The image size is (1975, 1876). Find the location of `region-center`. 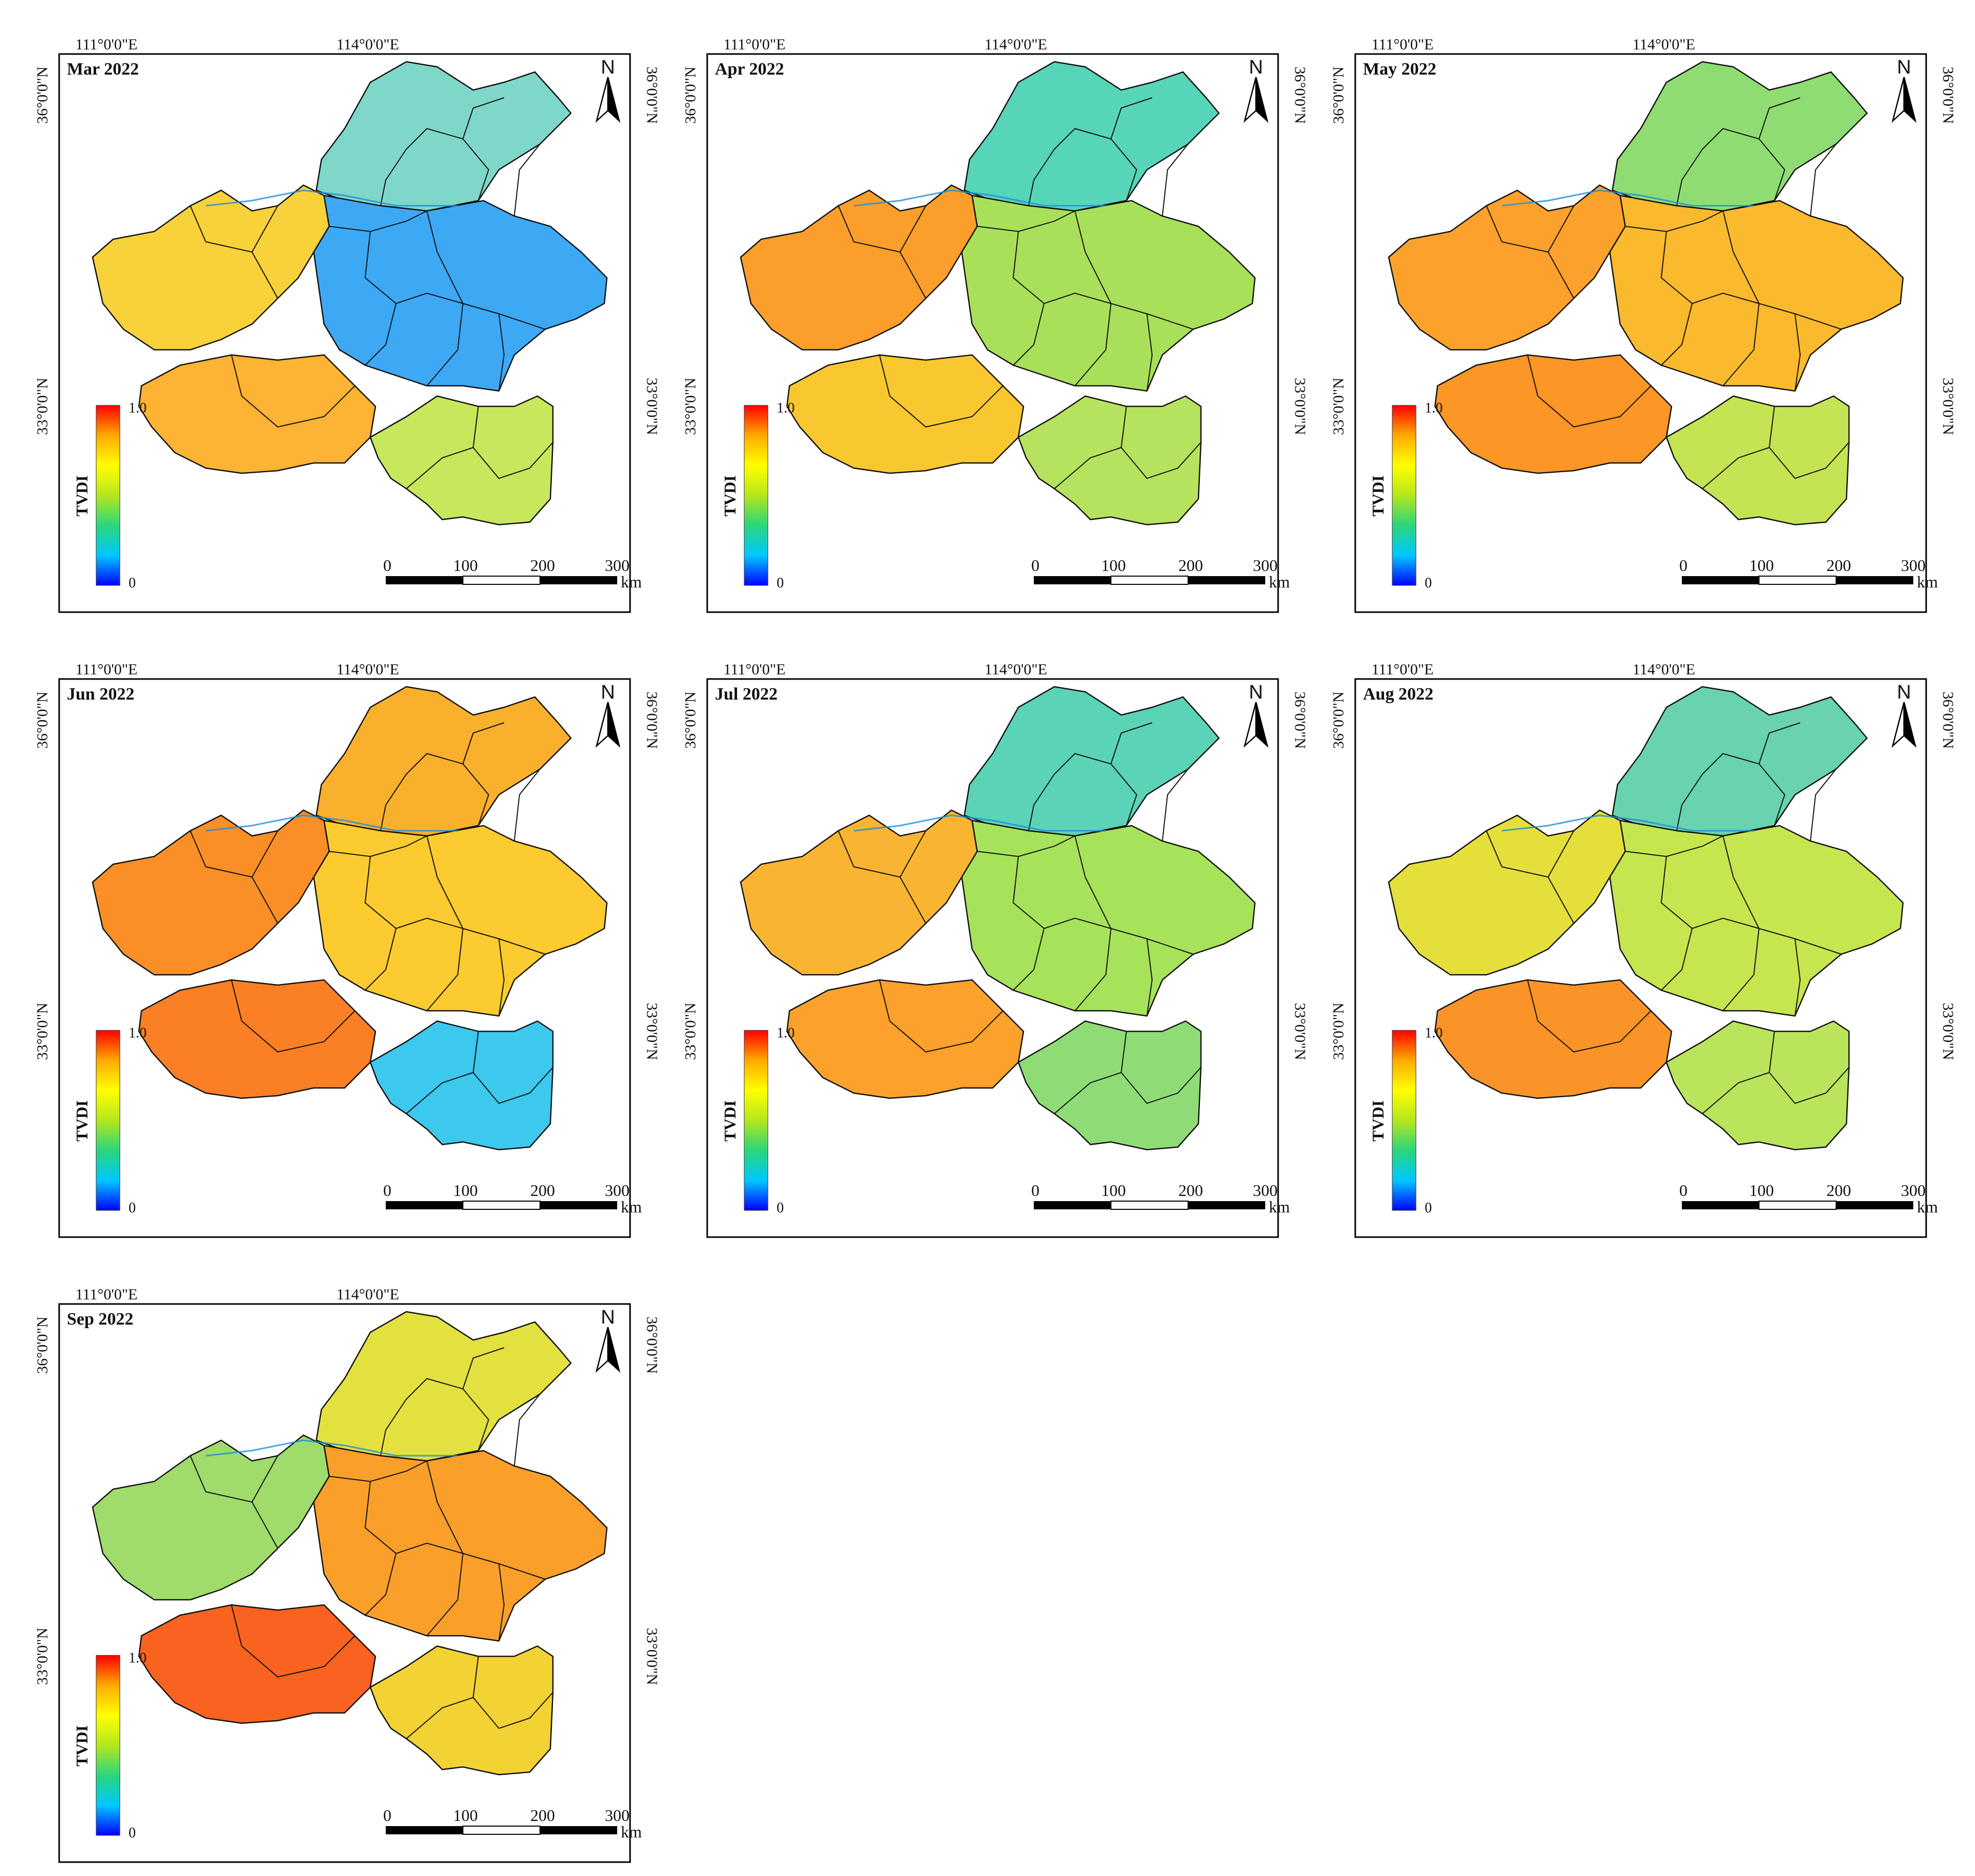

region-center is located at coordinates (460, 1543).